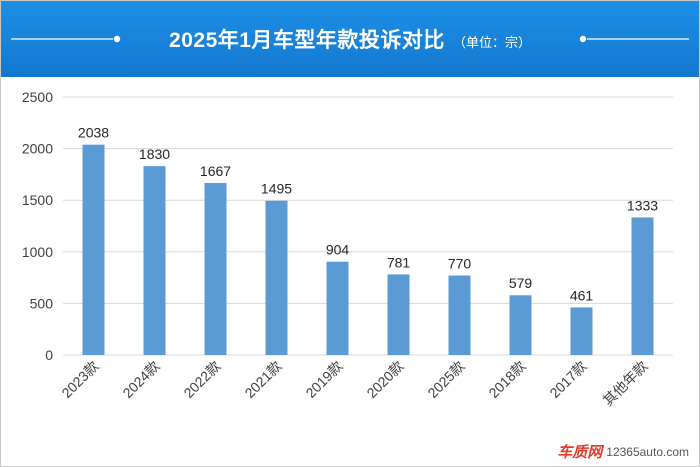 This screenshot has height=467, width=700. I want to click on watermark-site: 12365auto.com, so click(647, 451).